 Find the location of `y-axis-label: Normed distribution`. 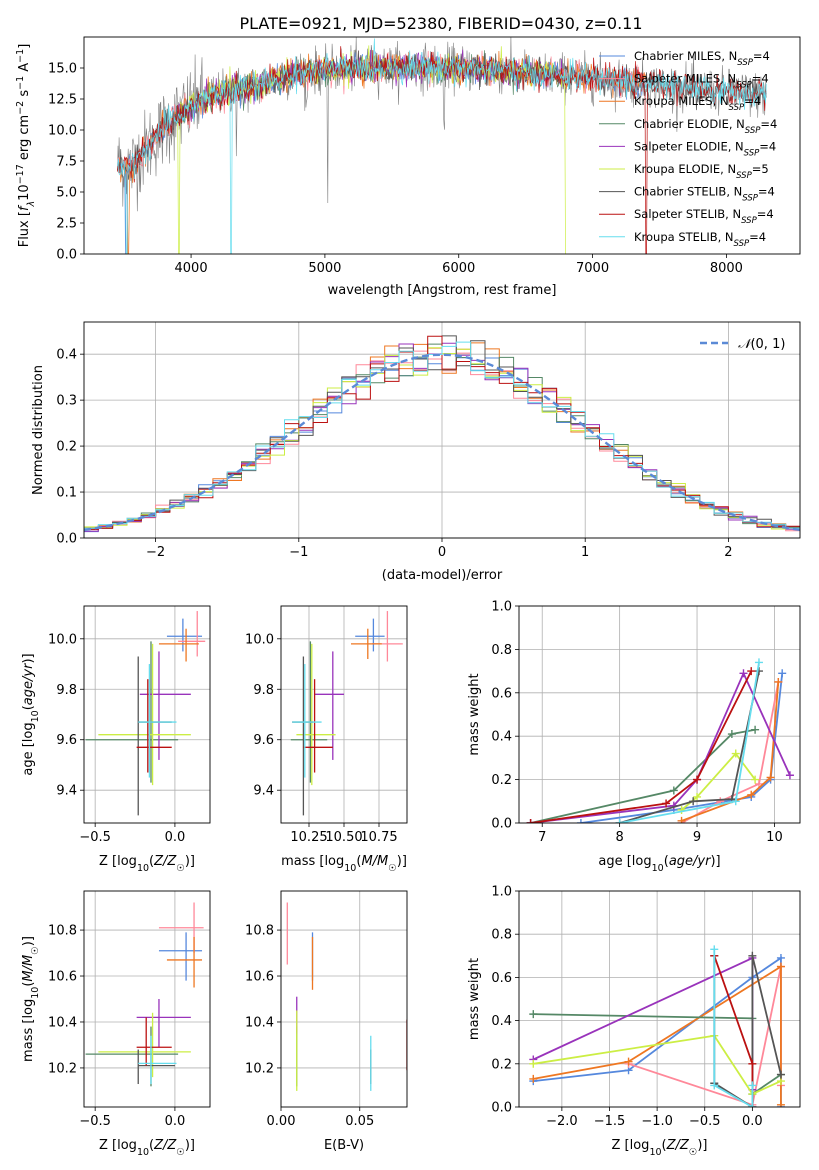

y-axis-label: Normed distribution is located at coordinates (38, 430).